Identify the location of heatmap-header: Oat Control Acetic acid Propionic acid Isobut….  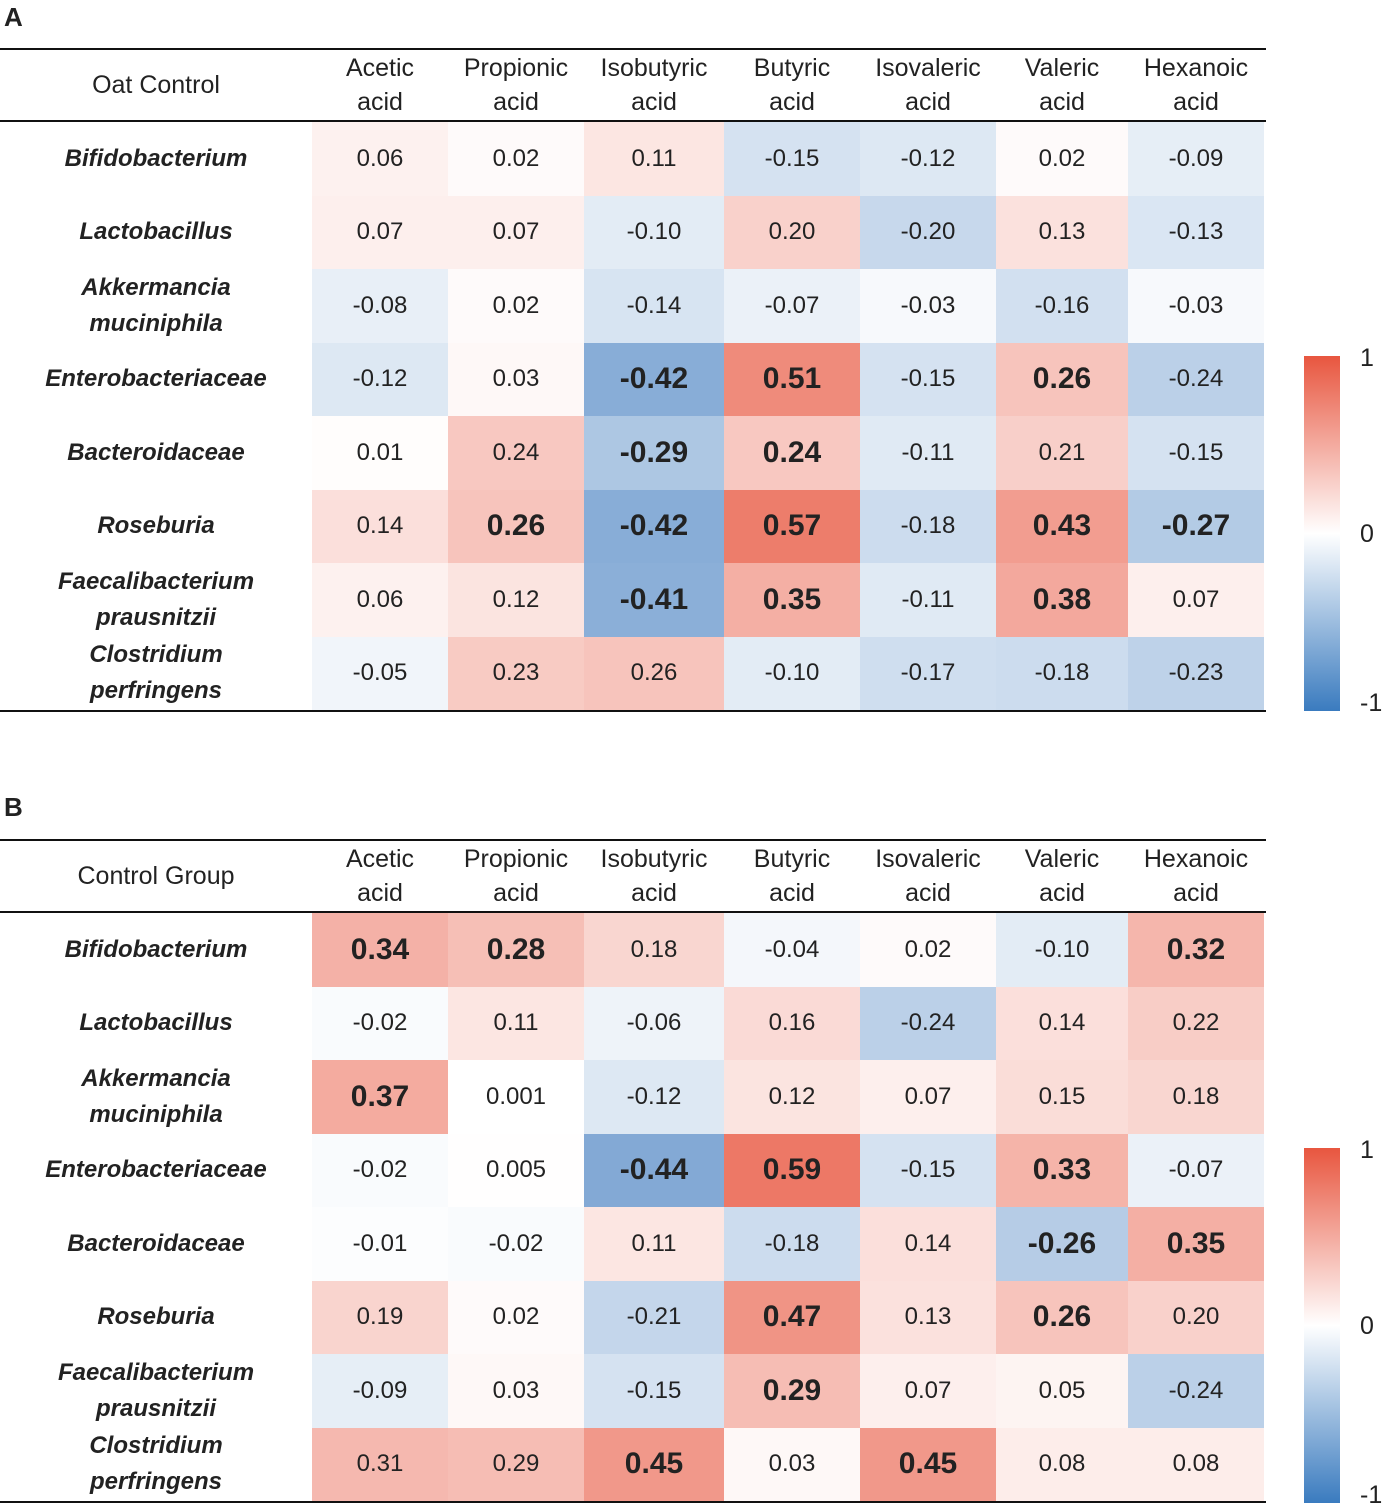
(633, 85).